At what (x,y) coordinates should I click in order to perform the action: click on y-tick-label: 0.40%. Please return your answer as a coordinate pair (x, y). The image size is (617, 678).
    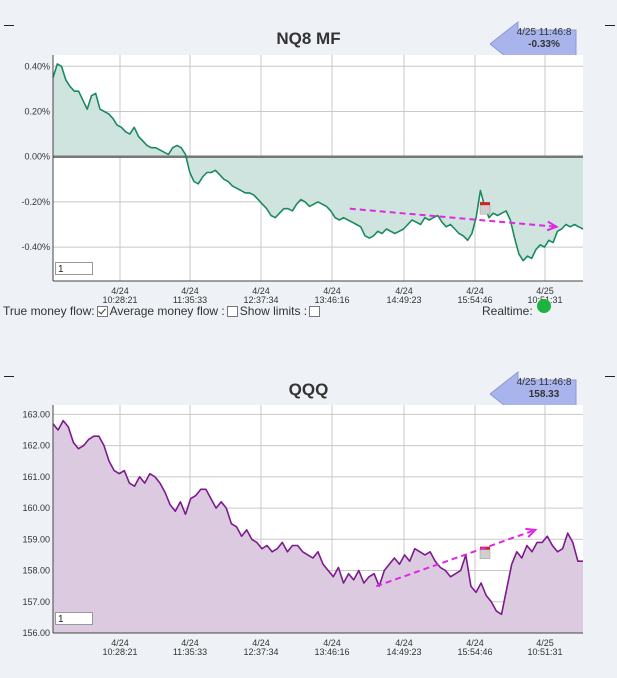
    Looking at the image, I should click on (37, 66).